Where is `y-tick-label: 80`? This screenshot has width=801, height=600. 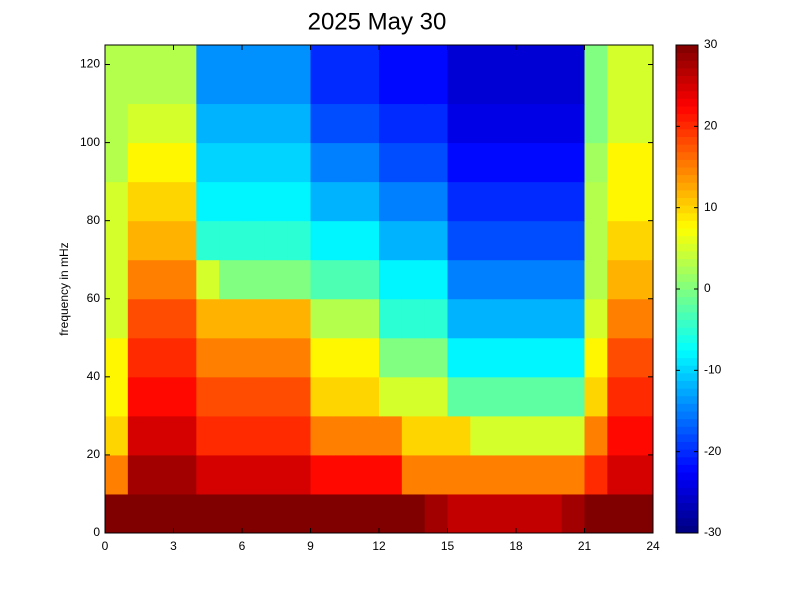 y-tick-label: 80 is located at coordinates (94, 220).